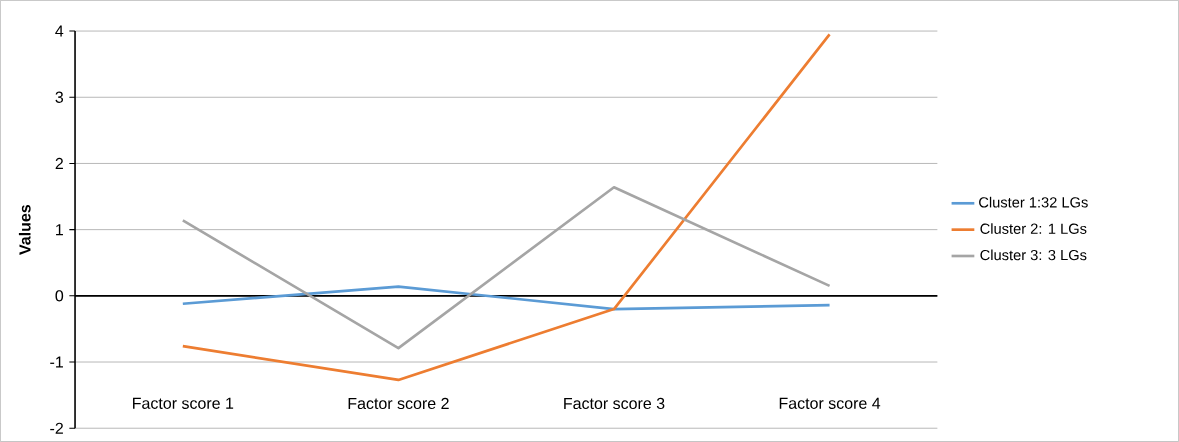  I want to click on y-tick-label: 4, so click(59, 31).